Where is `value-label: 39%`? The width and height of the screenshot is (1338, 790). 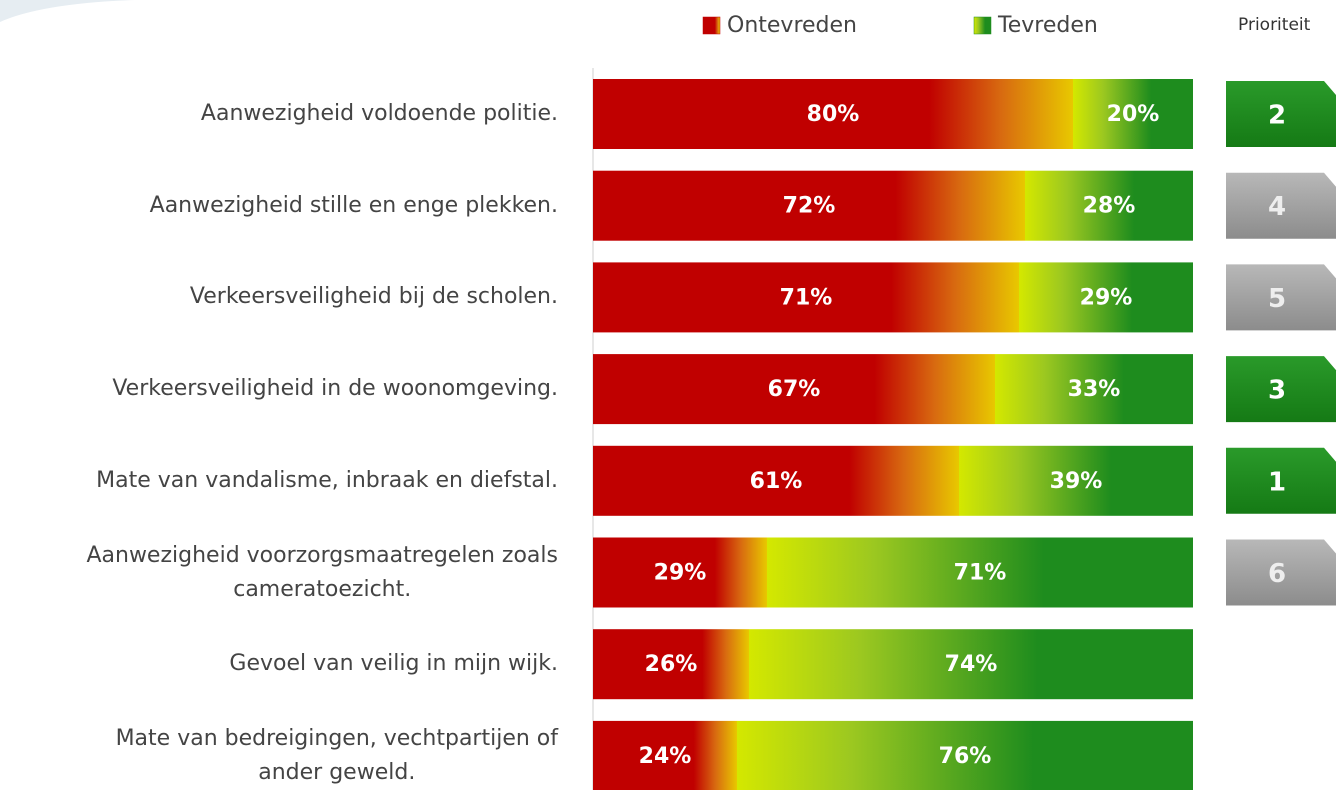 value-label: 39% is located at coordinates (1076, 481).